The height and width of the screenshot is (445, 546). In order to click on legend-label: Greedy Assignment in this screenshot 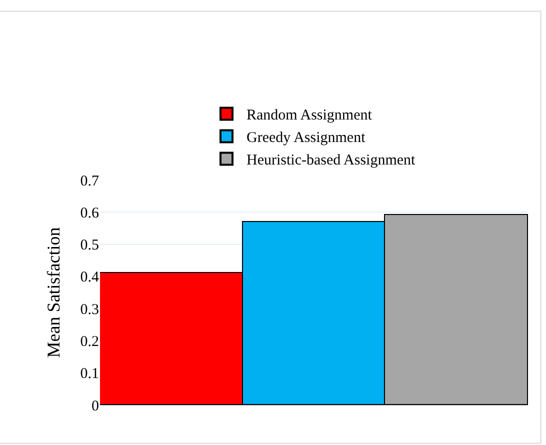, I will do `click(306, 138)`.